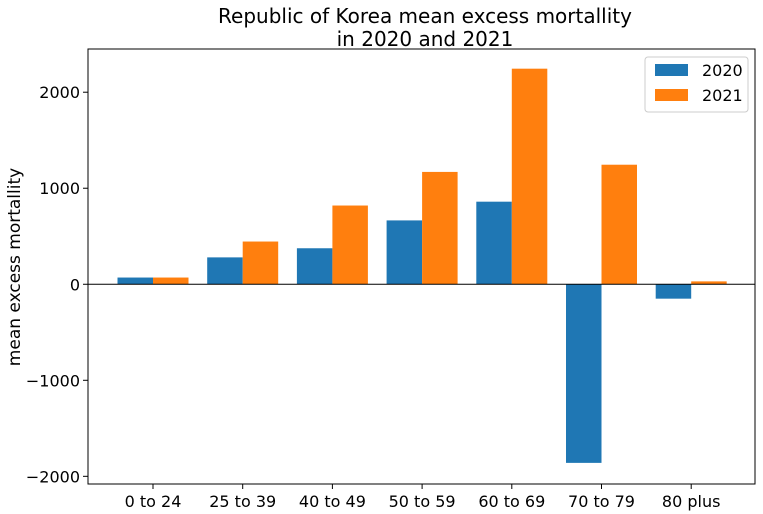 The height and width of the screenshot is (514, 763). What do you see at coordinates (75, 284) in the screenshot?
I see `y-tick-label: 0` at bounding box center [75, 284].